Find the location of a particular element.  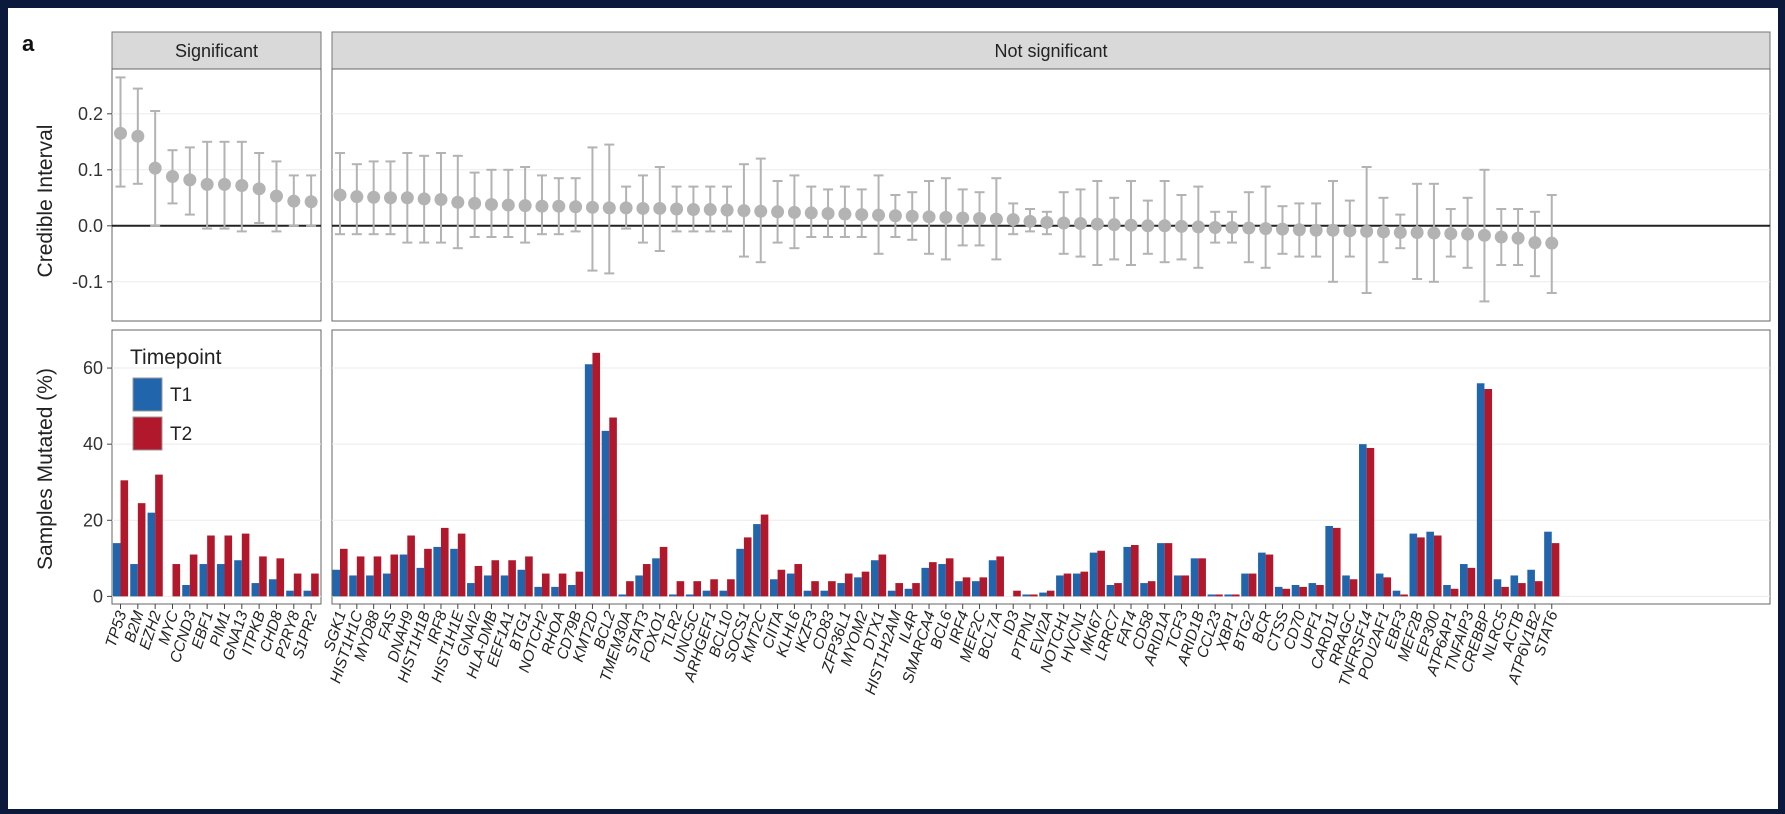

strip-not-significant-label: Not significant is located at coordinates (1050, 51).